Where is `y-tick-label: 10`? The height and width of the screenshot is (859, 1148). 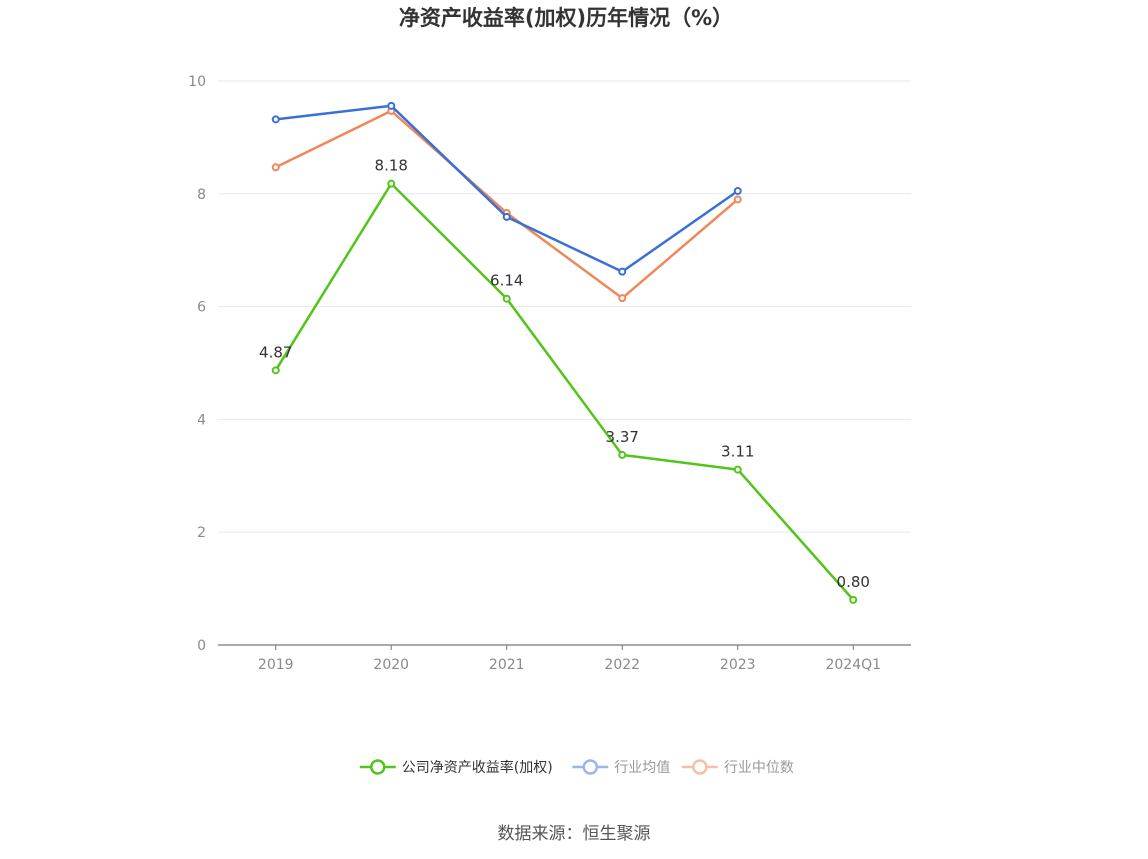
y-tick-label: 10 is located at coordinates (197, 82).